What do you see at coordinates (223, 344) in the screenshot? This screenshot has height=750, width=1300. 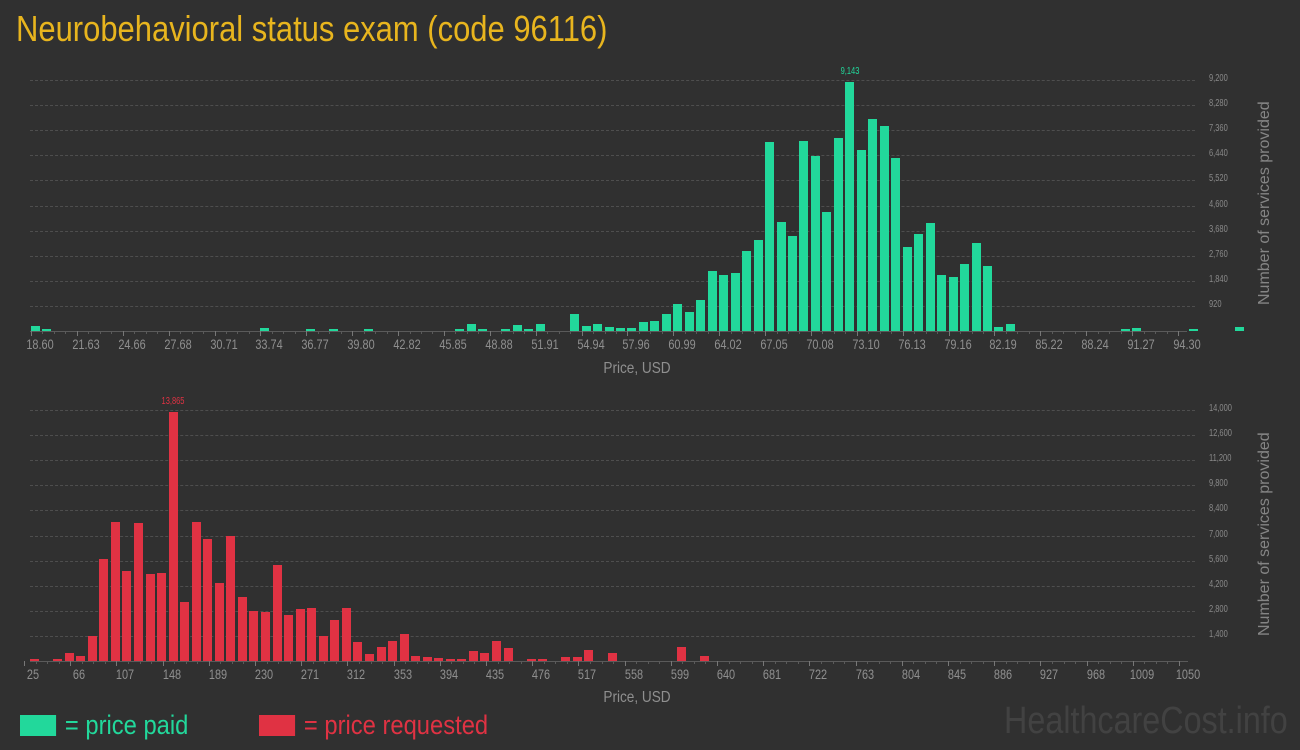 I see `x-tick-label: 30.71` at bounding box center [223, 344].